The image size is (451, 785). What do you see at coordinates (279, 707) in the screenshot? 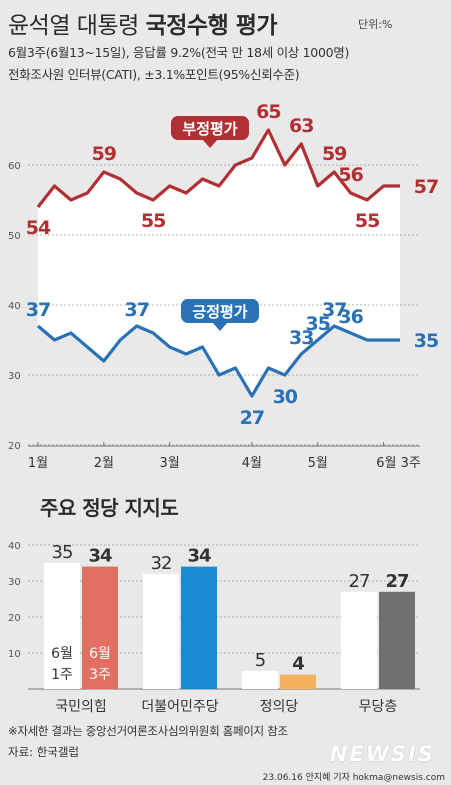
I see `category-label: 정의당` at bounding box center [279, 707].